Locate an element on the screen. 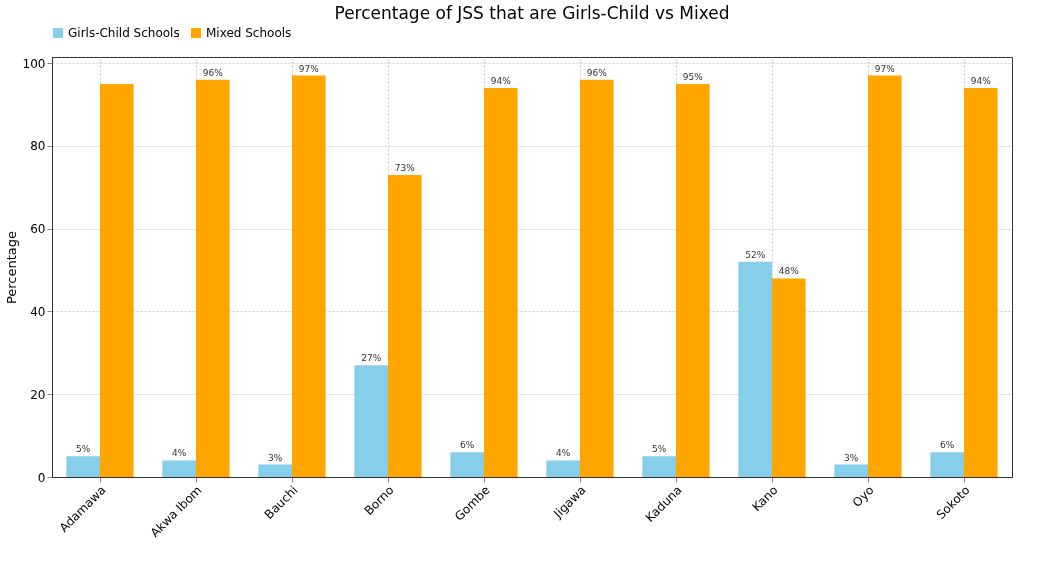 The image size is (1062, 587). data-label: 73% is located at coordinates (405, 167).